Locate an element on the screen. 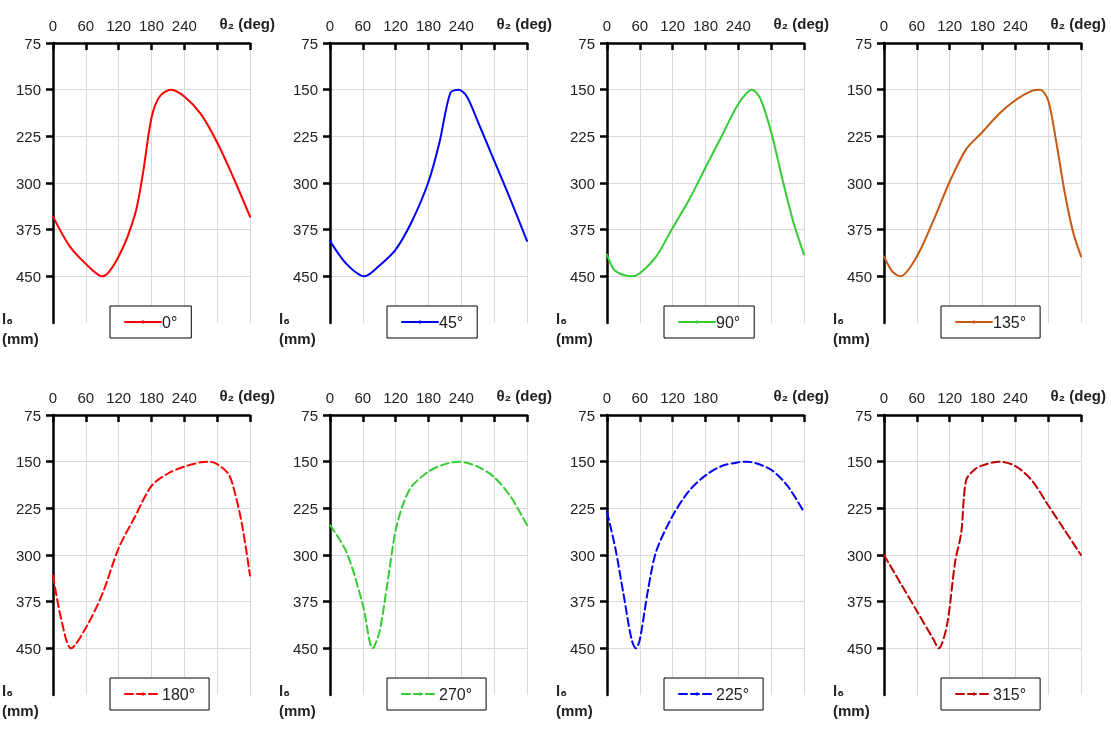  legend-label: 135° is located at coordinates (1010, 322).